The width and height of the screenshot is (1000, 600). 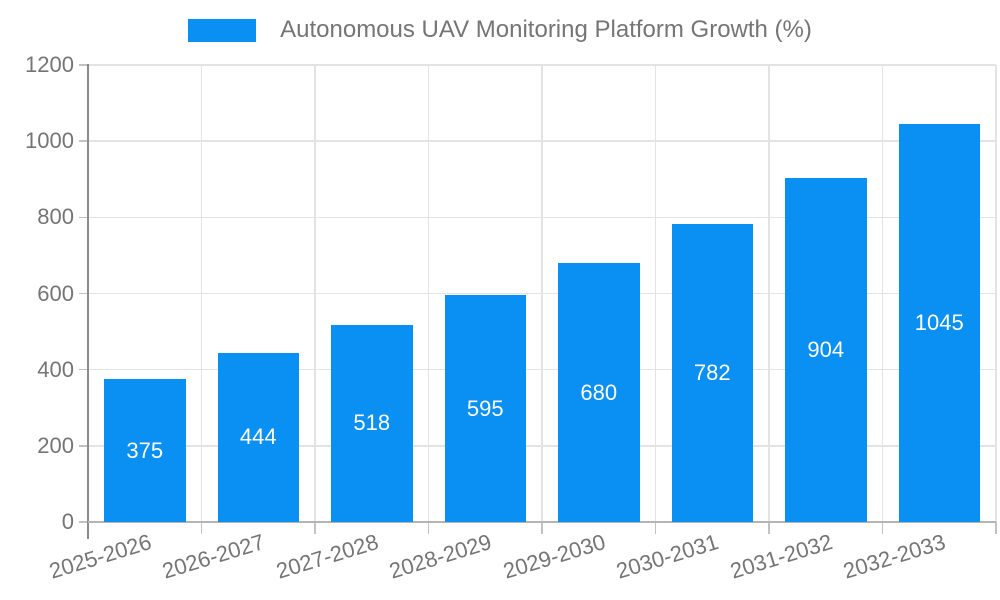 I want to click on y-tick-label: 200, so click(x=55, y=445).